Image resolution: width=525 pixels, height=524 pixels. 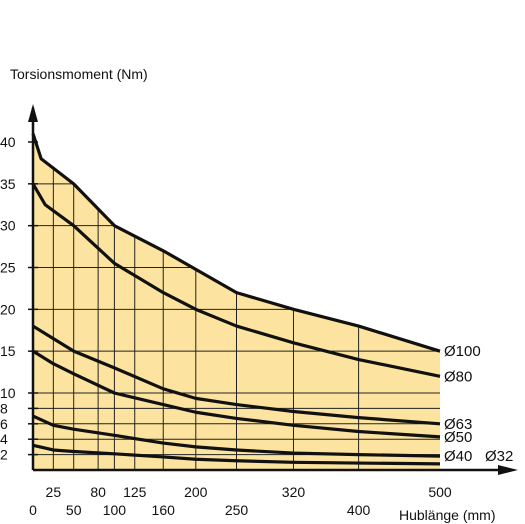 What do you see at coordinates (74, 510) in the screenshot?
I see `x-tick-label: 50` at bounding box center [74, 510].